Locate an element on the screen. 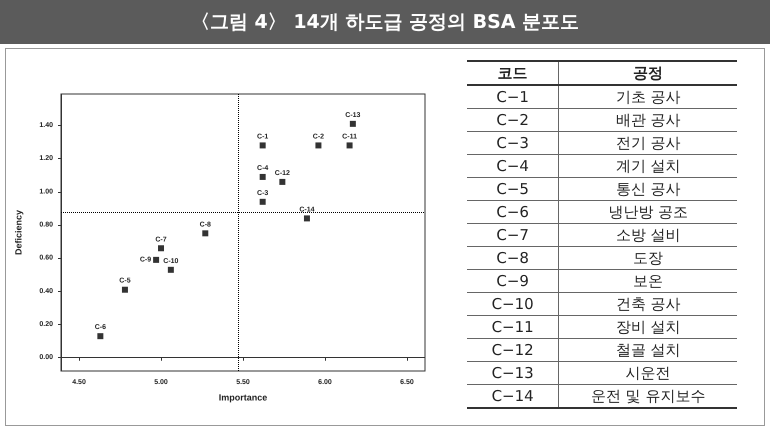  text: C−9 is located at coordinates (512, 281).